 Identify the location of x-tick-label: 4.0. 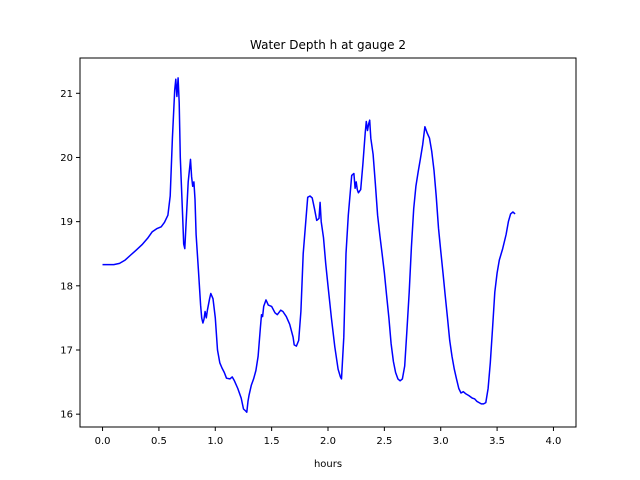
(554, 441).